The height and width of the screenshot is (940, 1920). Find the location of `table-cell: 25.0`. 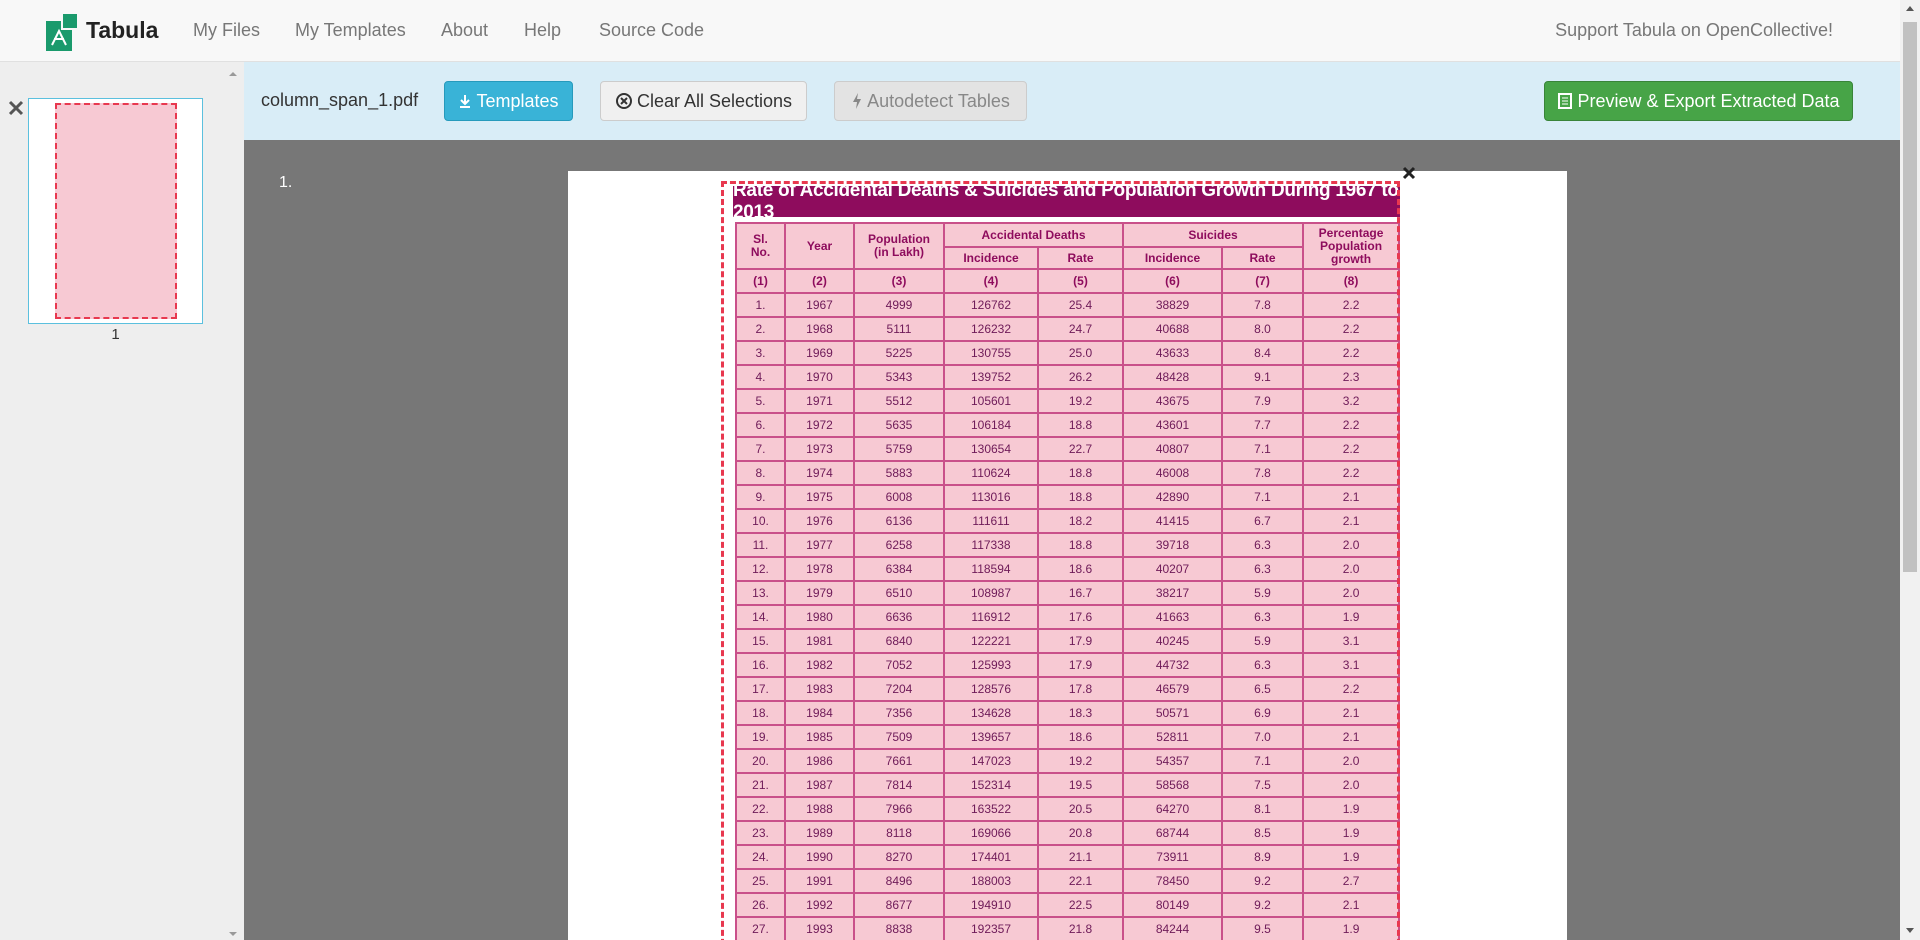

table-cell: 25.0 is located at coordinates (1080, 353).